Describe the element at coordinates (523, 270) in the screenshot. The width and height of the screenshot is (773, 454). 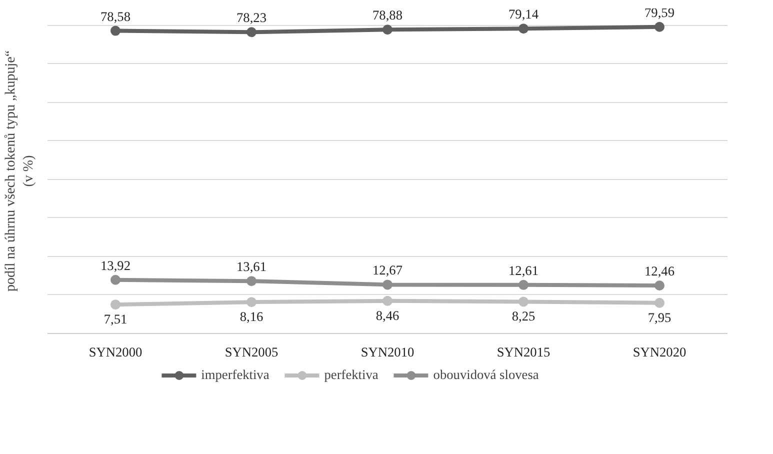
I see `data-label: 12,61` at that location.